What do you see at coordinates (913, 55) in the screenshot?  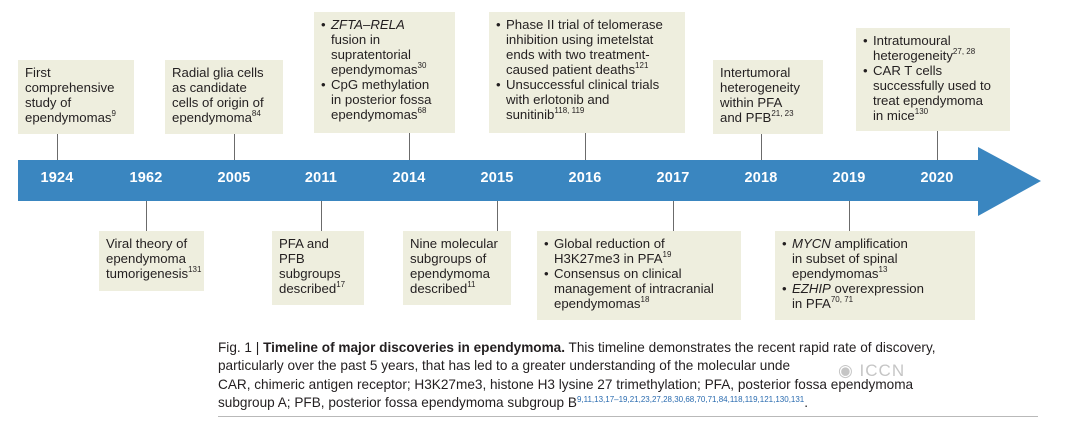 I see `event-text-last: heterogeneity` at bounding box center [913, 55].